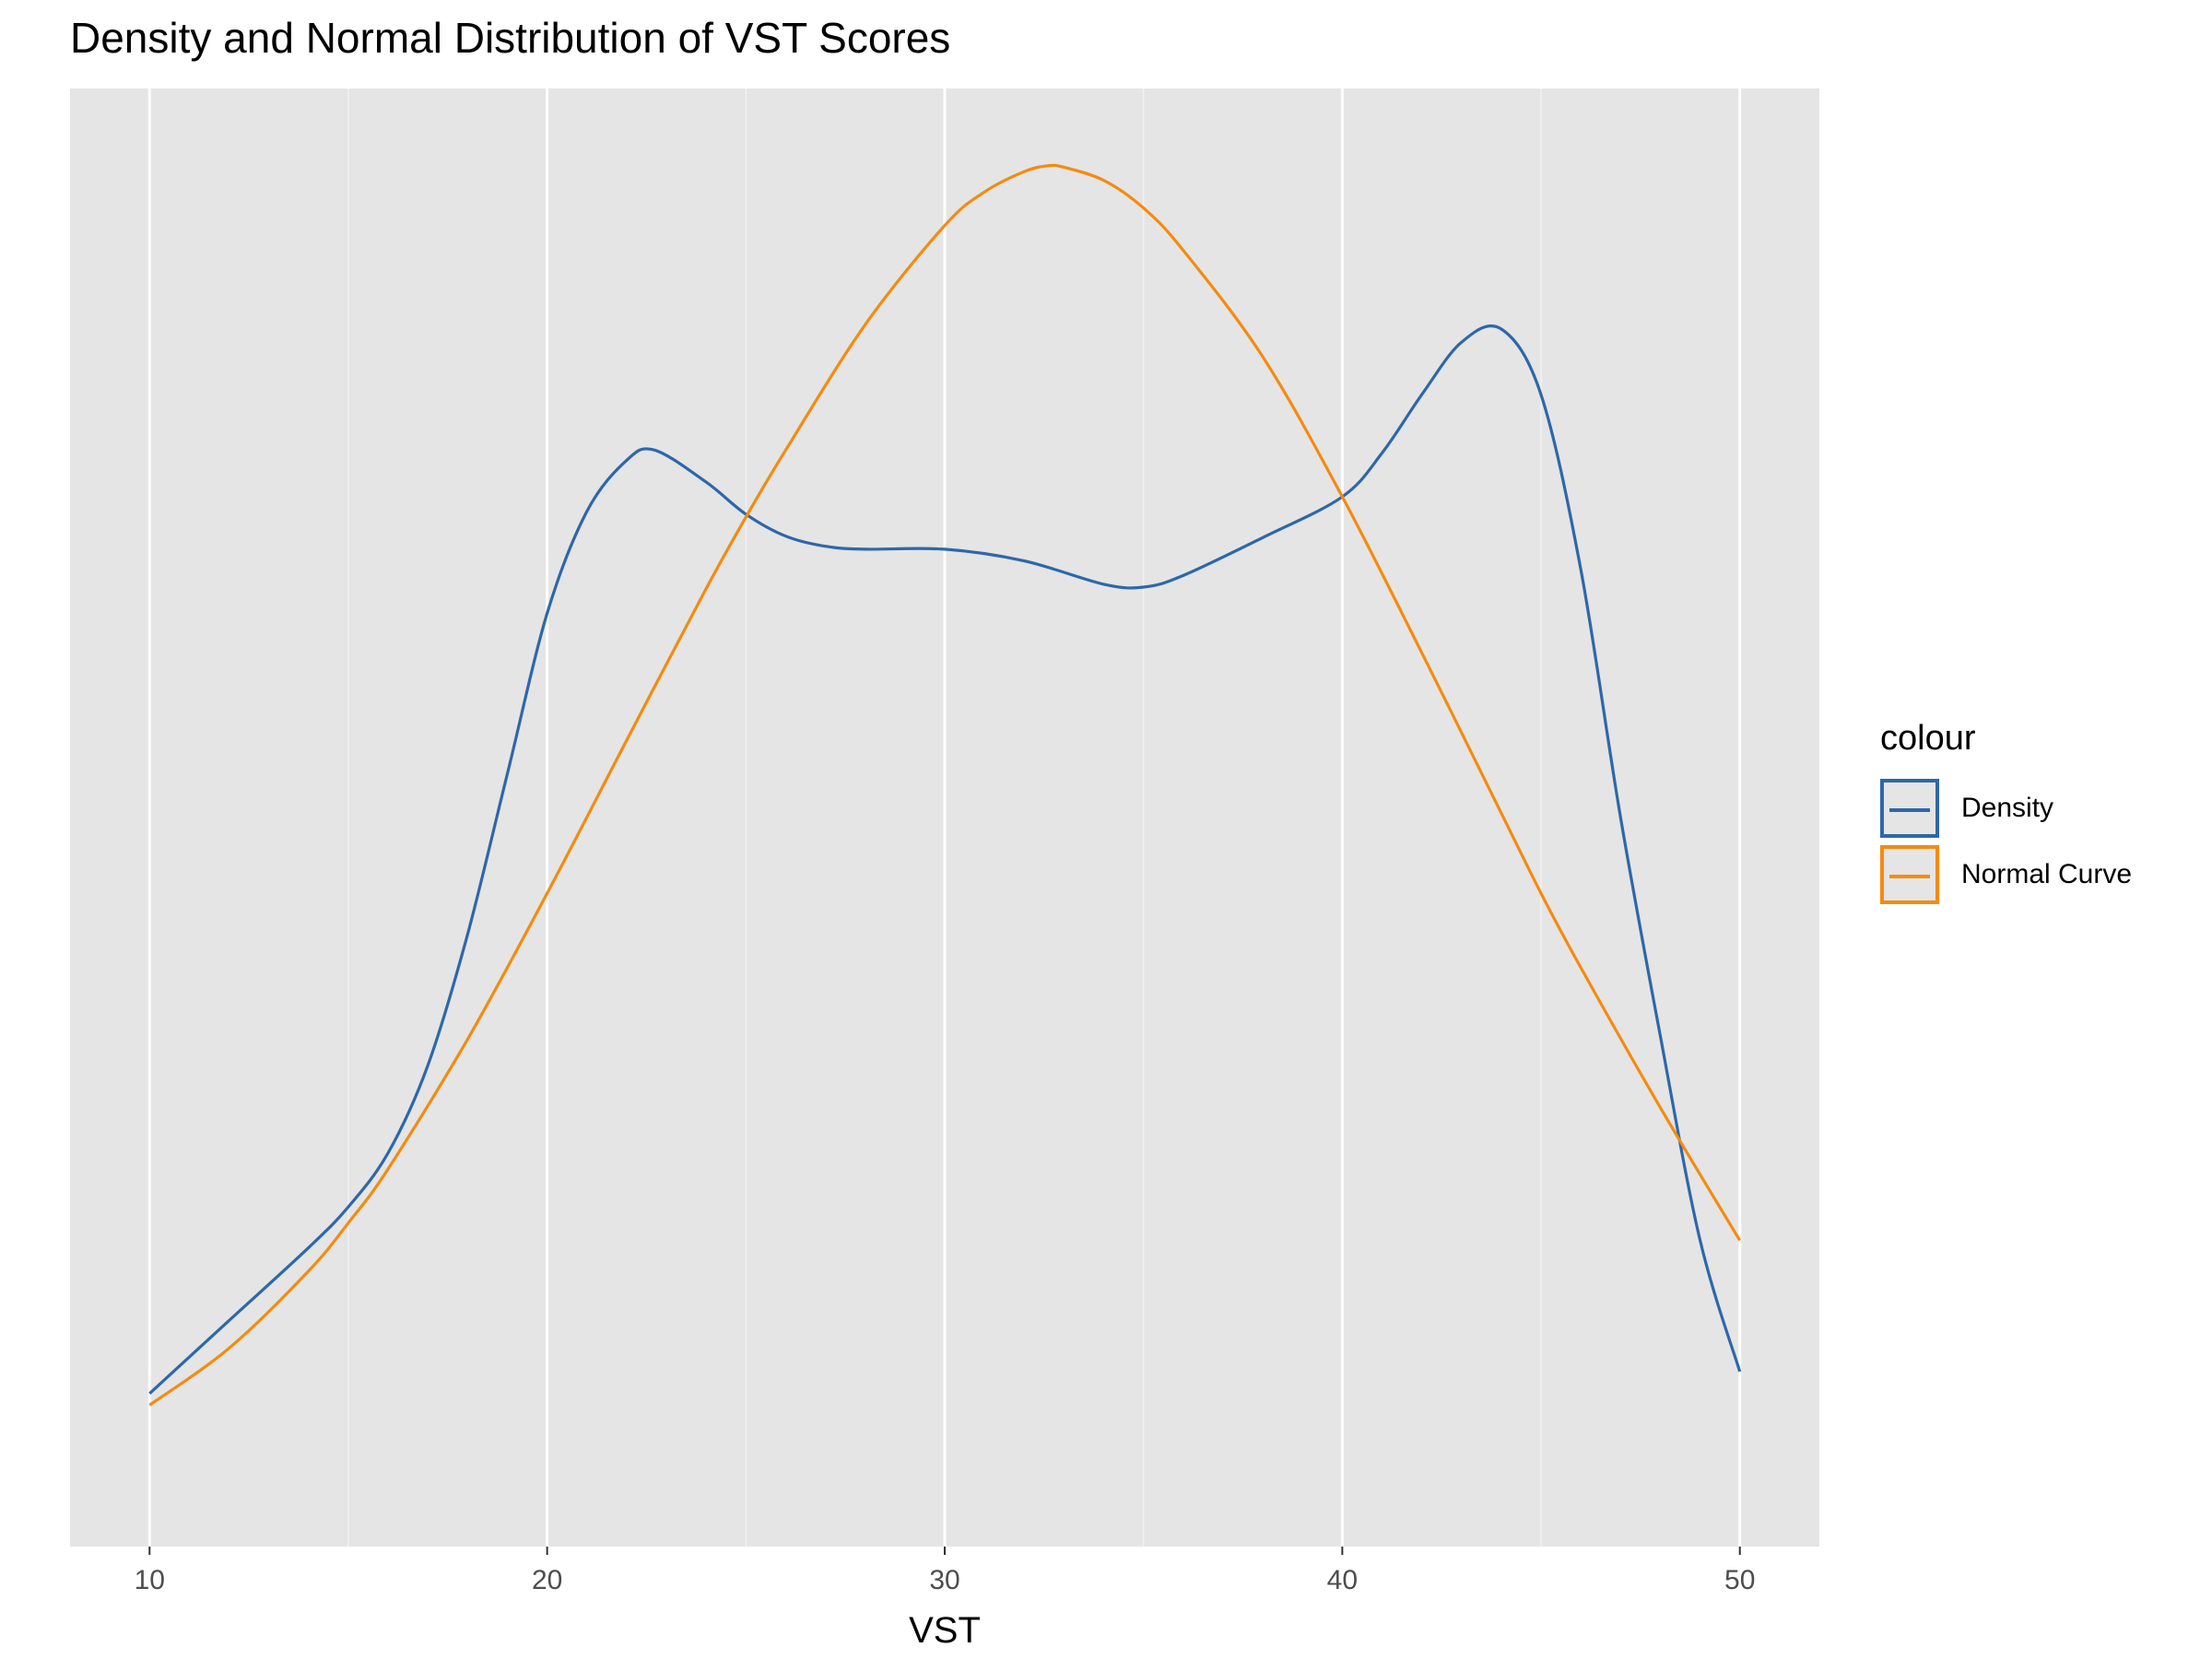  I want to click on x-tick-label-20: 20, so click(547, 1580).